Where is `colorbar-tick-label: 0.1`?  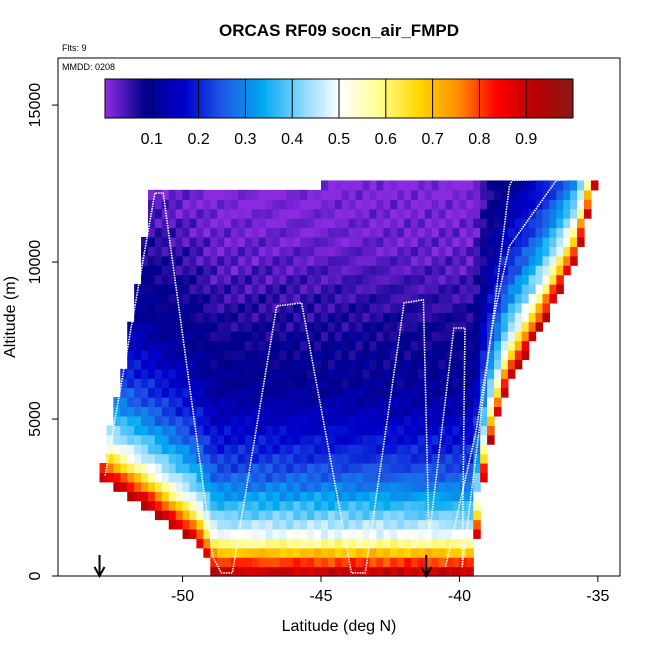 colorbar-tick-label: 0.1 is located at coordinates (152, 139).